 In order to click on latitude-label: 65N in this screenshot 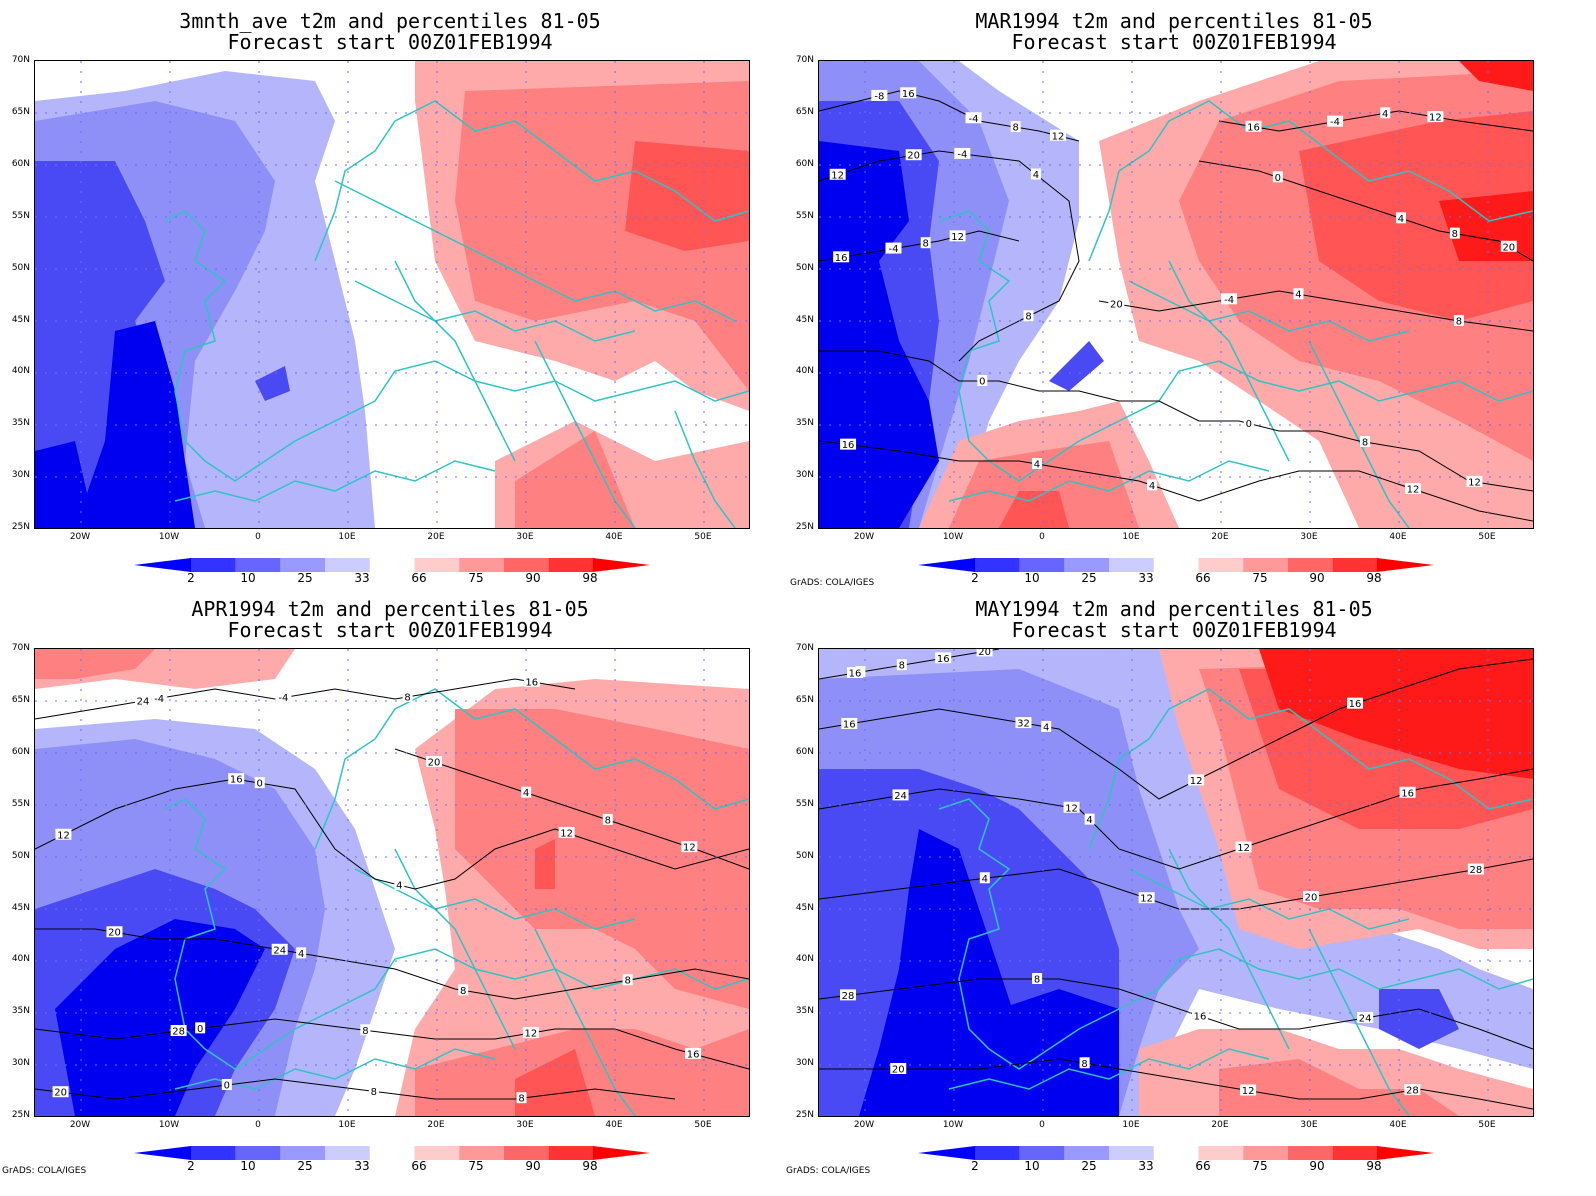, I will do `click(20, 111)`.